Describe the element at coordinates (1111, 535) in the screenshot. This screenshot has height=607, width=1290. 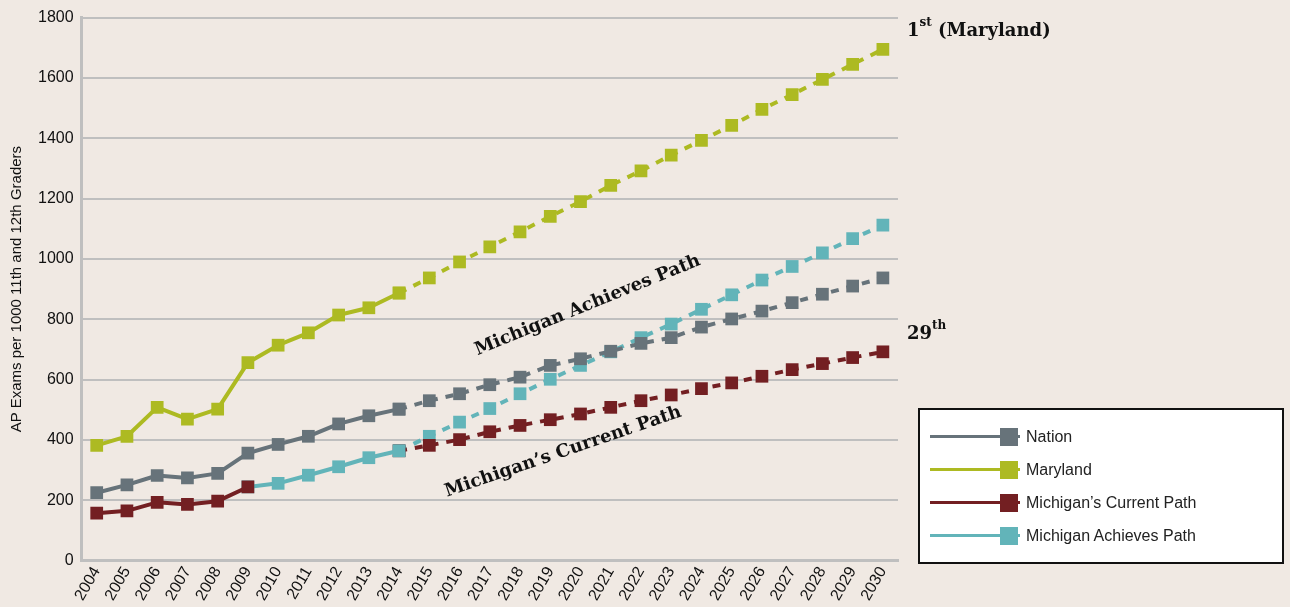
I see `legend-label: Michigan Achieves Path` at that location.